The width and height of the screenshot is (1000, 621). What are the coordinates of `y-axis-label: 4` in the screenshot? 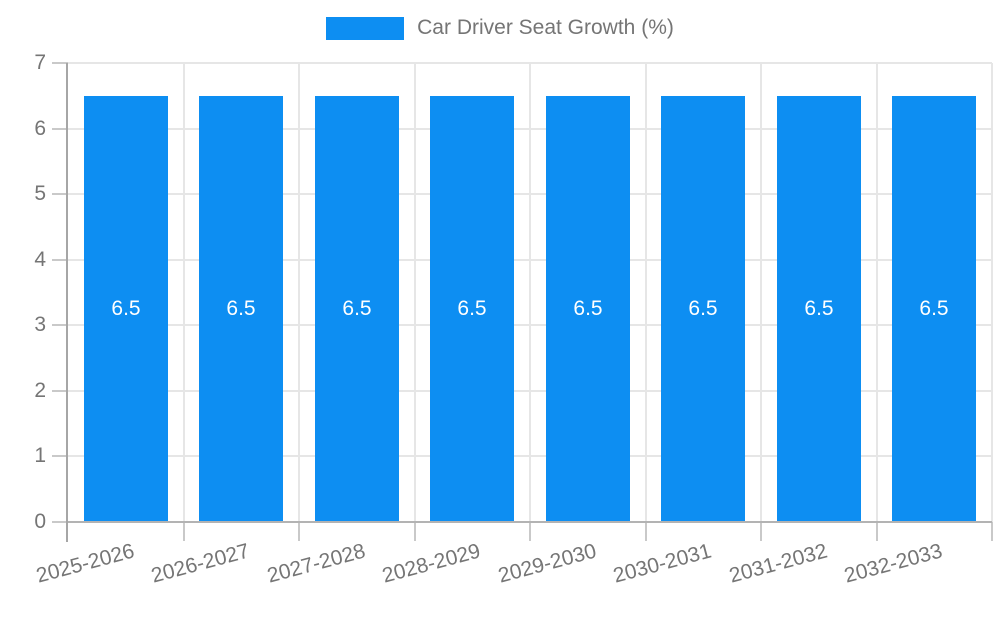 It's located at (40, 259).